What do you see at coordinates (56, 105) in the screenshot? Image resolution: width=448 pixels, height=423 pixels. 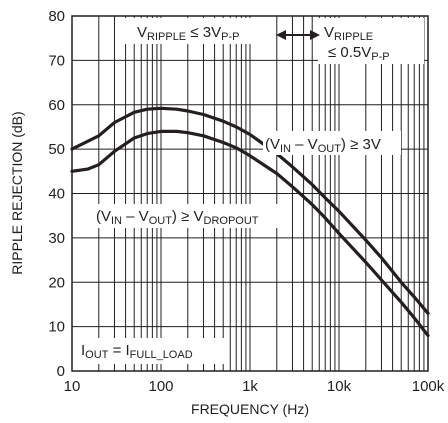 I see `y-tick-label: 60` at bounding box center [56, 105].